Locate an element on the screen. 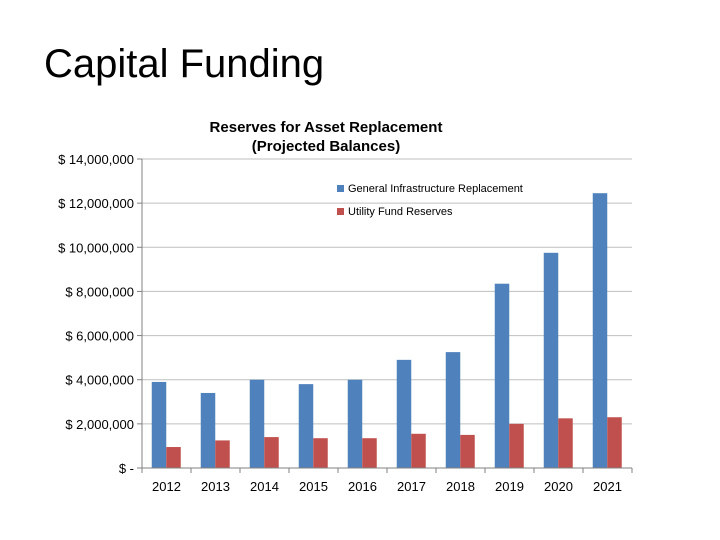  x-axis-ticks: 2012 2013 2014 2015 2016 2017 2018 2019 2020 2021 is located at coordinates (387, 481).